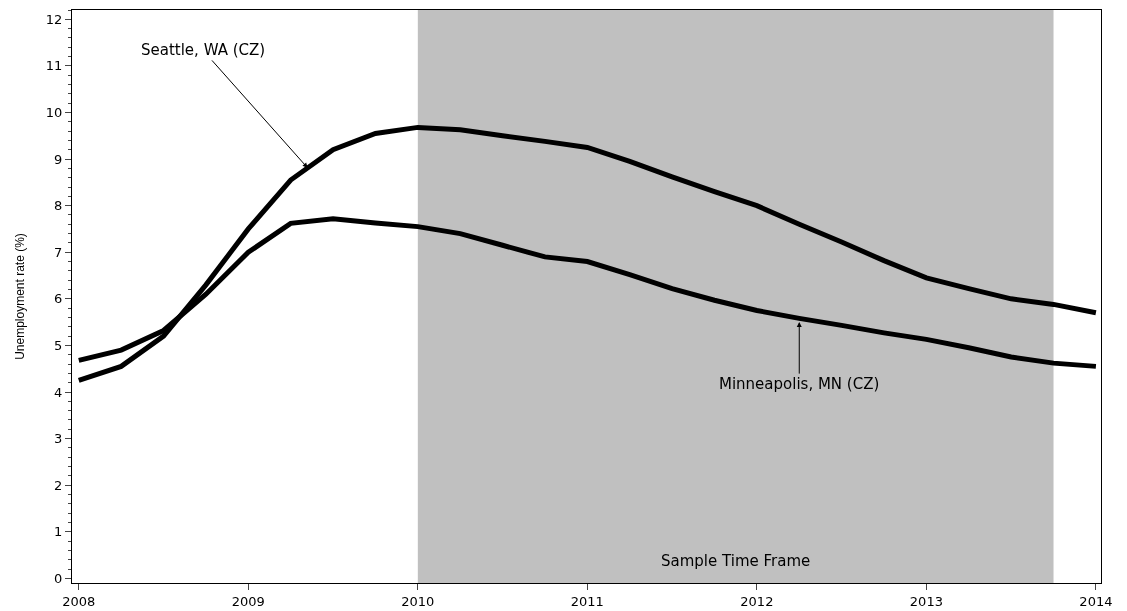 The width and height of the screenshot is (1127, 611). I want to click on x-tick-label: 2010, so click(418, 601).